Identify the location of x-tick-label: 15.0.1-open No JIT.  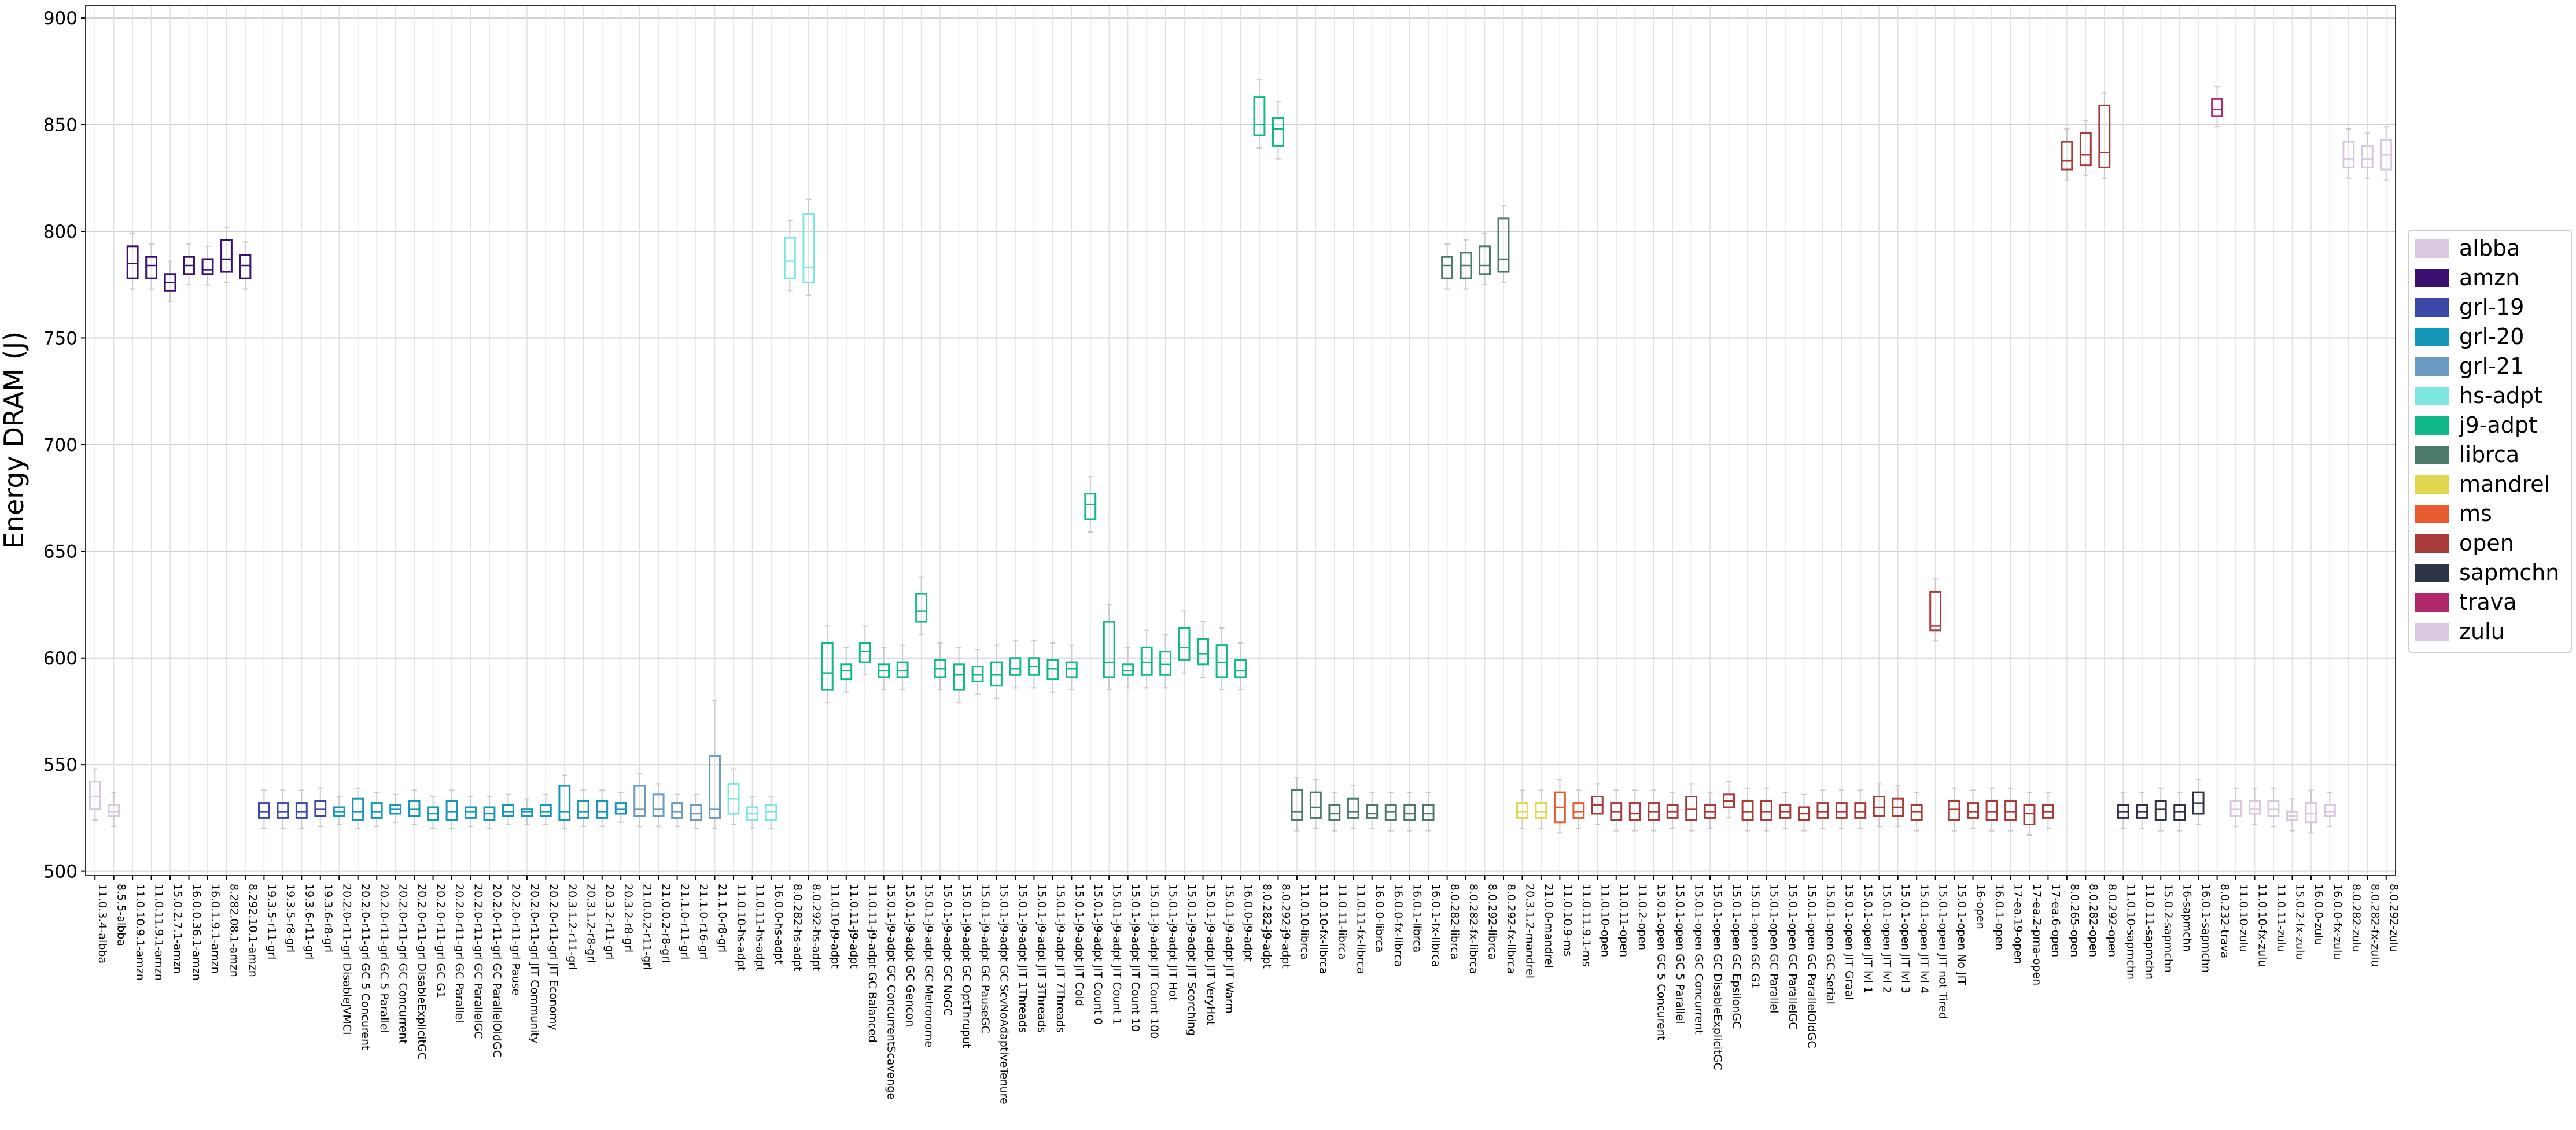
(1961, 934).